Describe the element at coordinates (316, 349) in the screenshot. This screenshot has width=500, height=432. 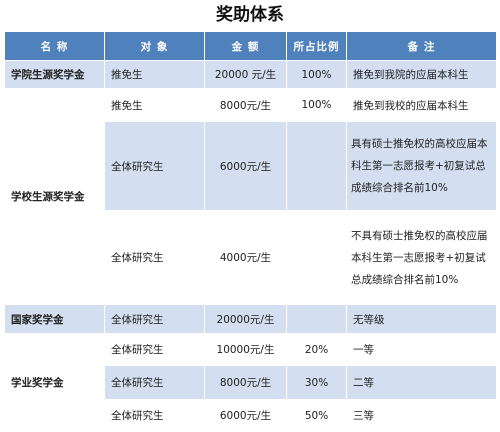
I see `row-ratio: 20%` at that location.